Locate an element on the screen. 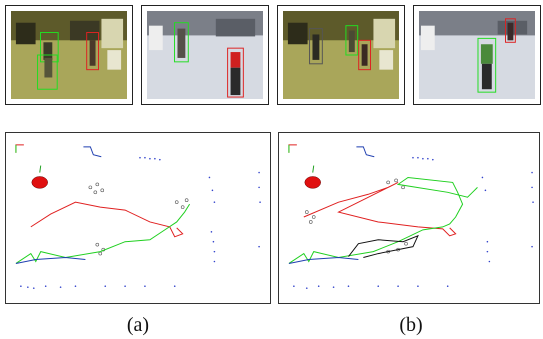 The image size is (543, 339). caption-a: (a) is located at coordinates (138, 325).